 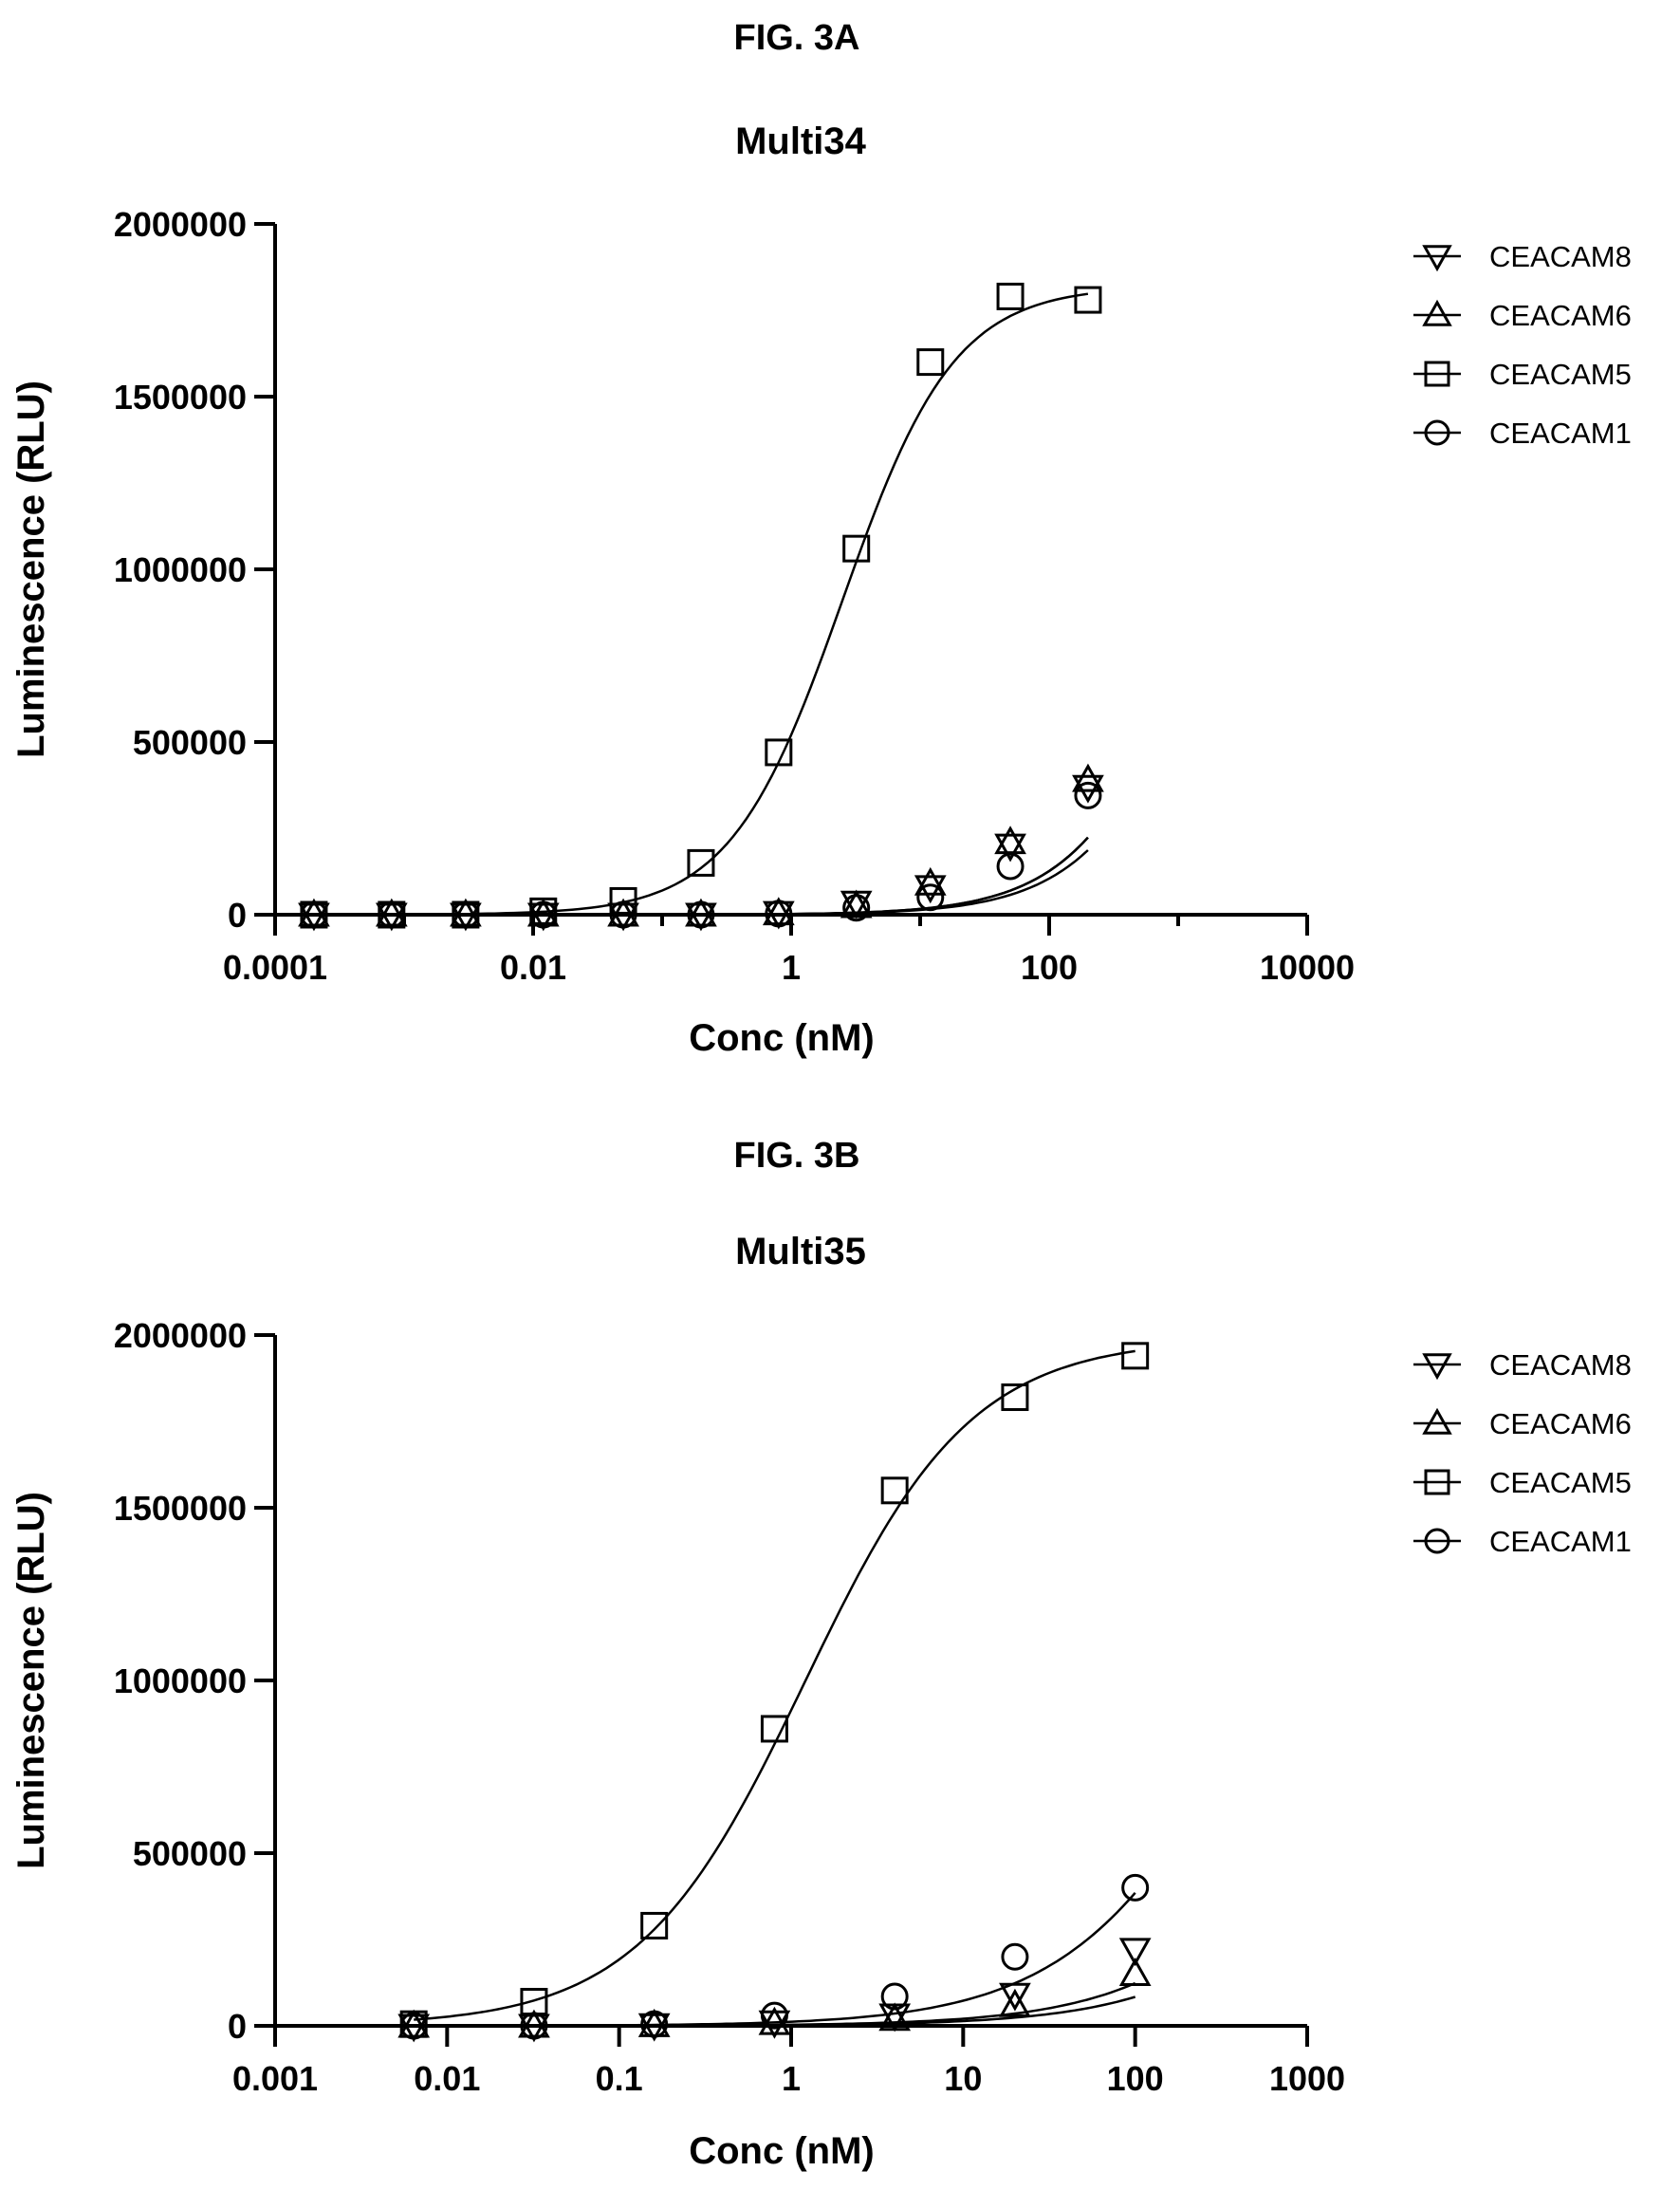 I want to click on y-tick-label: 1500000, so click(x=180, y=397).